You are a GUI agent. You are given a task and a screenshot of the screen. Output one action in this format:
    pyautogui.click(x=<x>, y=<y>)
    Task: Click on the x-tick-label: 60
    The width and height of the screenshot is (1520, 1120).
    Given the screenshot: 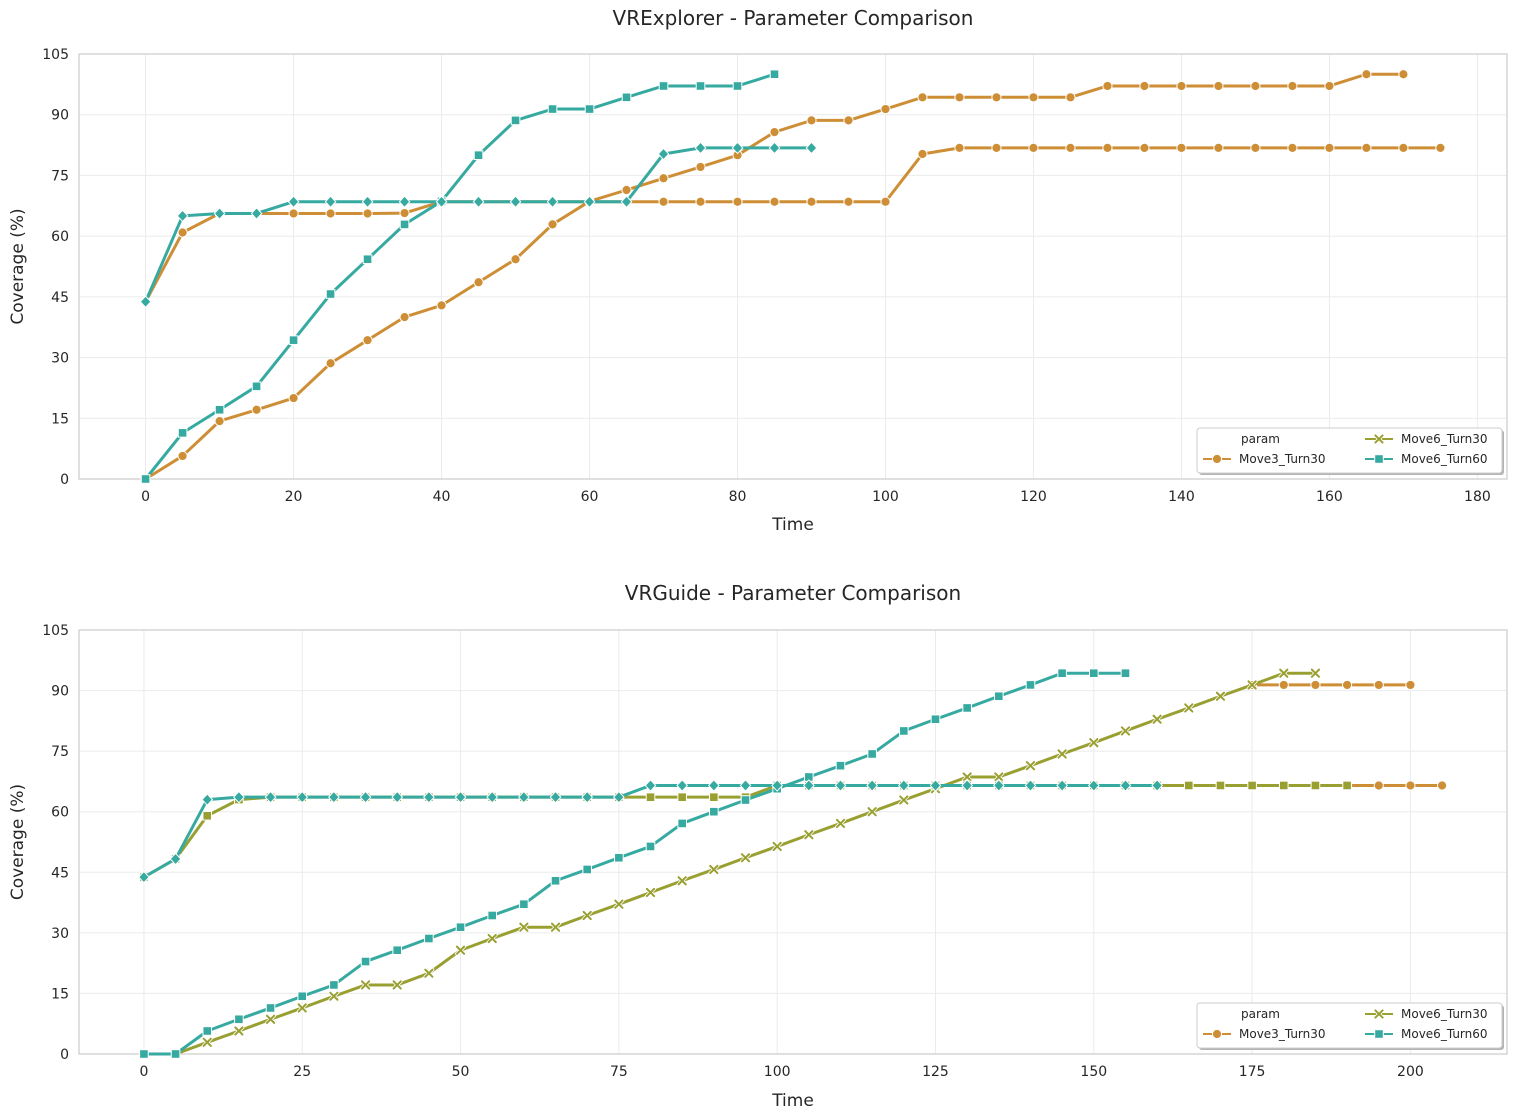 What is the action you would take?
    pyautogui.click(x=590, y=497)
    